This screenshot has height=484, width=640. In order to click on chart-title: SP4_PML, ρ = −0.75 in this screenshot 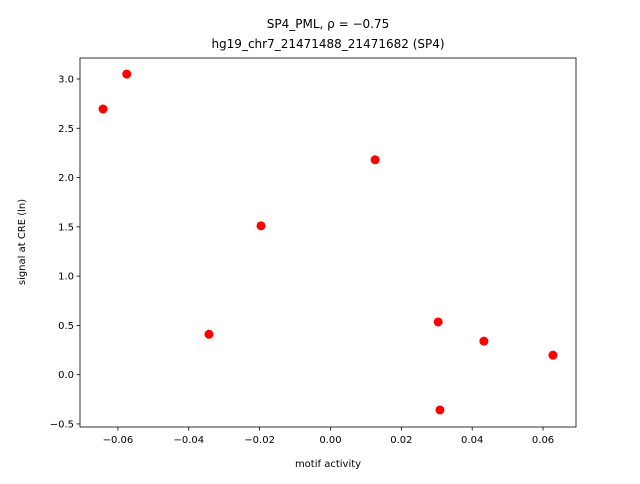, I will do `click(328, 24)`.